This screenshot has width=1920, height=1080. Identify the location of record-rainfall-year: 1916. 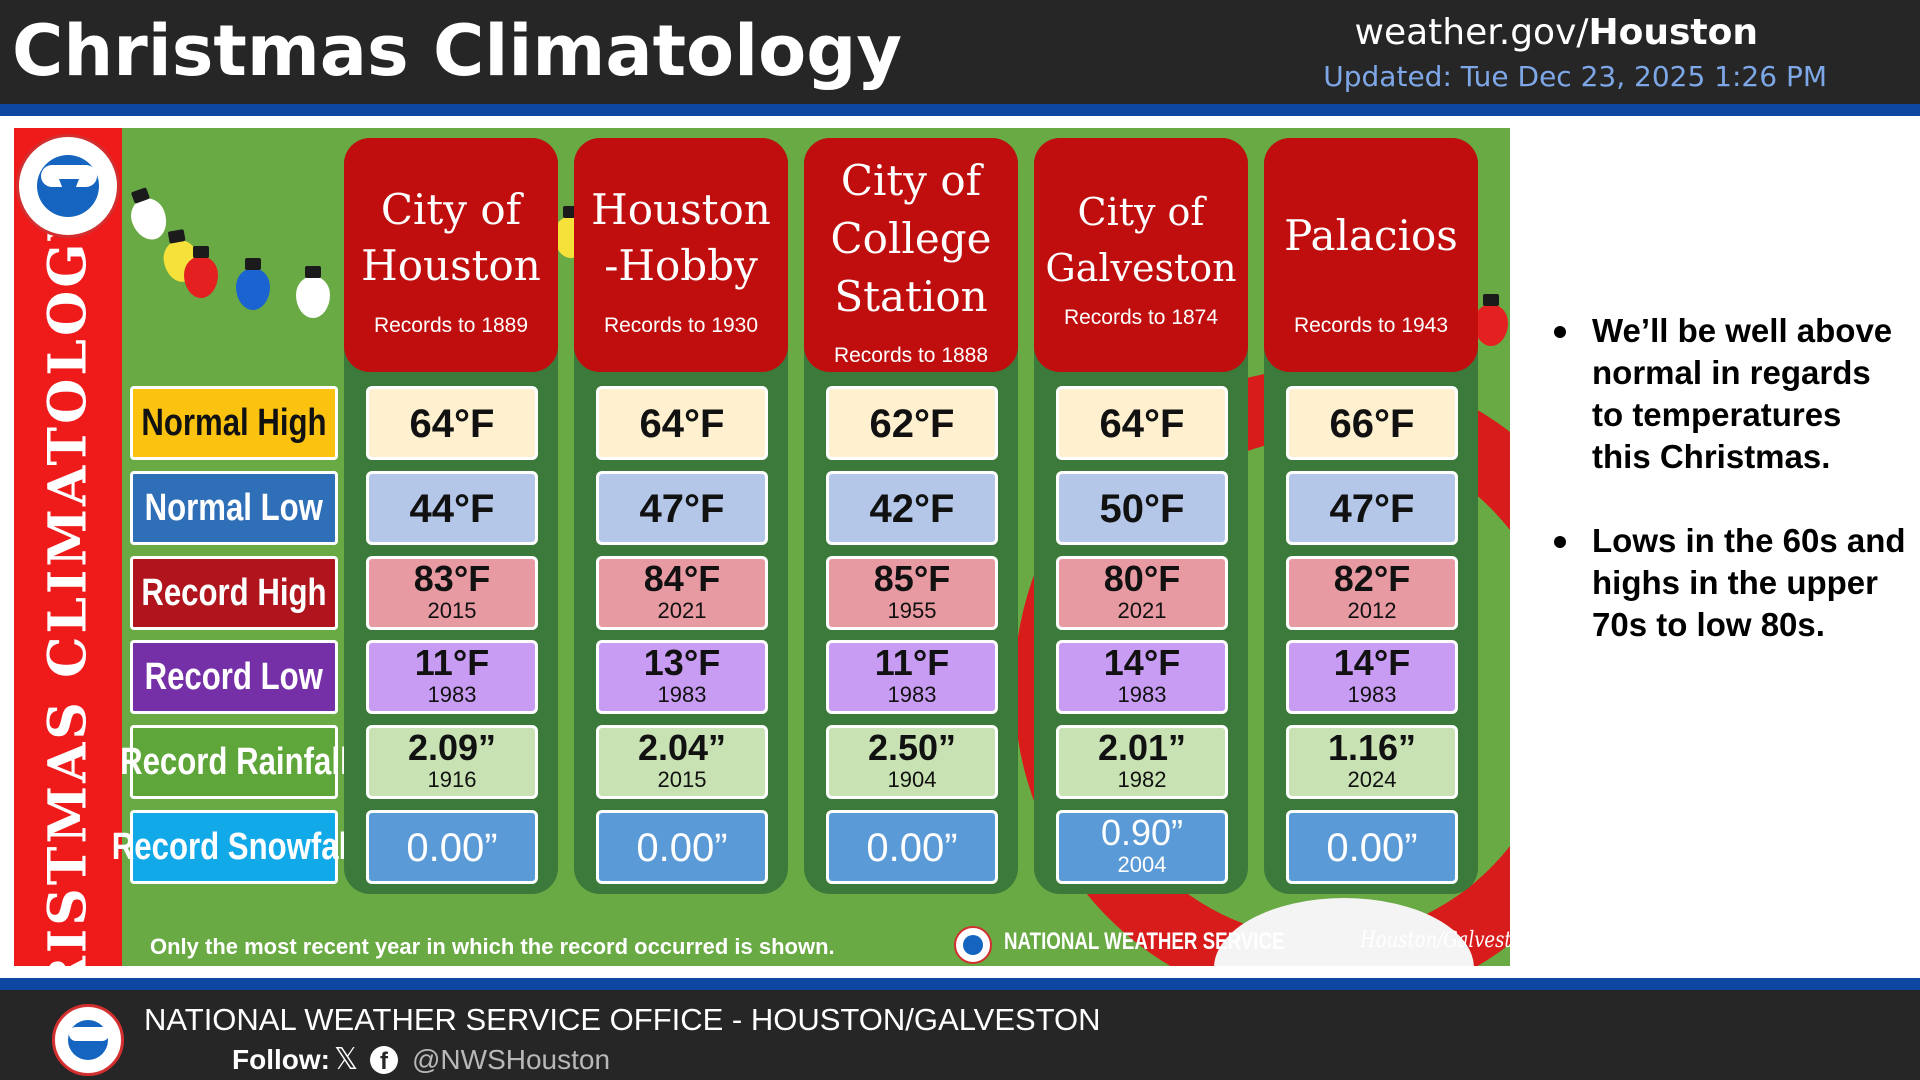
(452, 779).